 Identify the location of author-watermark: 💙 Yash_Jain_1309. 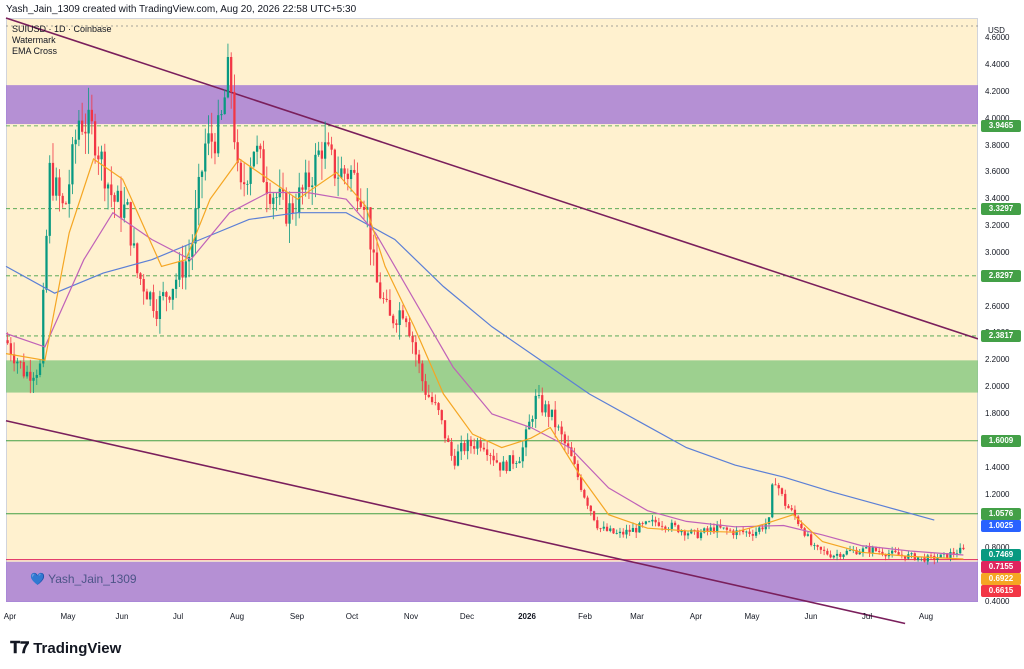
(83, 579).